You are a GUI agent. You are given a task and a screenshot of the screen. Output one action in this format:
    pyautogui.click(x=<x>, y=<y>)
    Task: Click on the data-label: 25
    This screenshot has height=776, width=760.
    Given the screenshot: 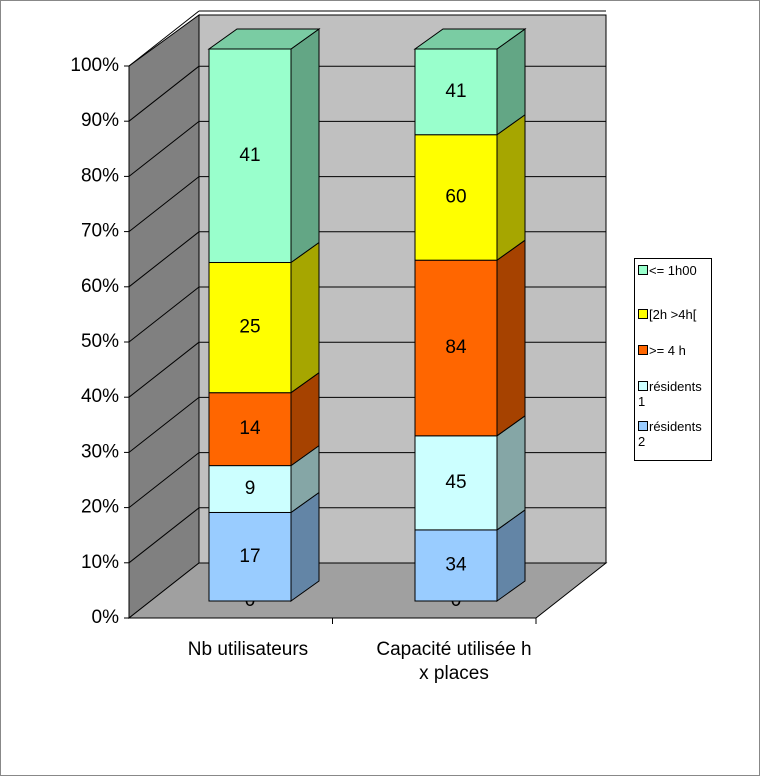 What is the action you would take?
    pyautogui.click(x=249, y=327)
    